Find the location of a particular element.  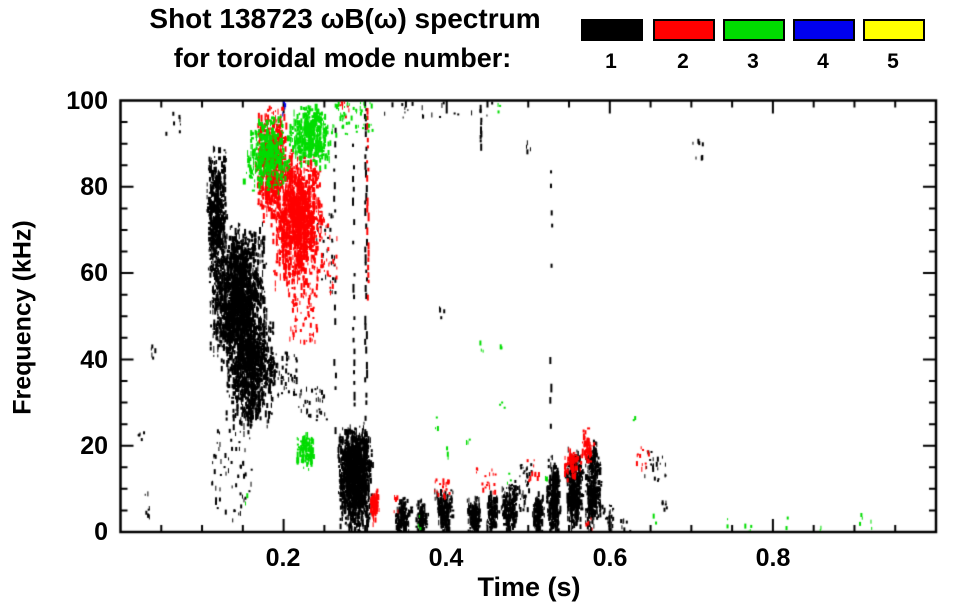

x-tick-label-0.4: 0.4 is located at coordinates (446, 558).